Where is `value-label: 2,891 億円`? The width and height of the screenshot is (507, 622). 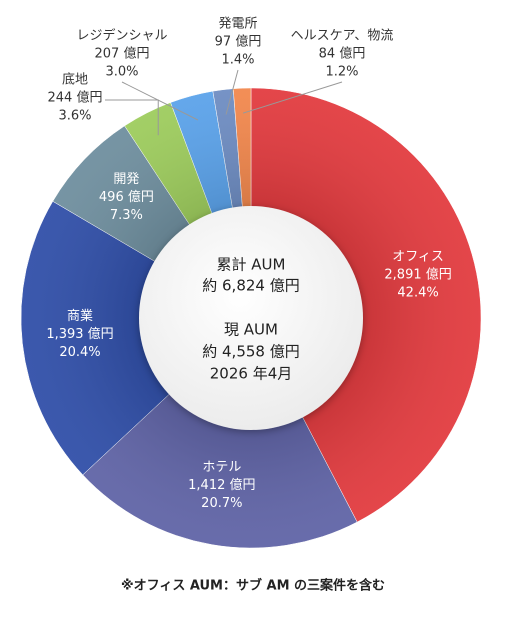
value-label: 2,891 億円 is located at coordinates (417, 275).